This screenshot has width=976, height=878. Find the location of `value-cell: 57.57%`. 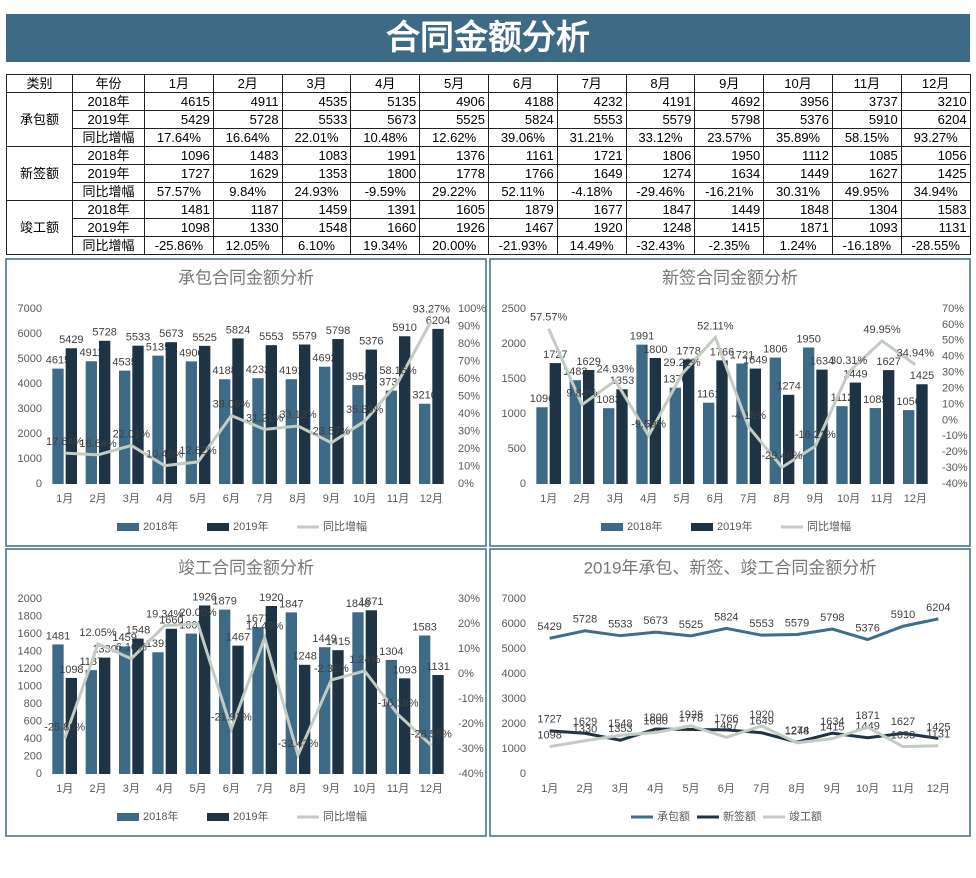

value-cell: 57.57% is located at coordinates (179, 191).